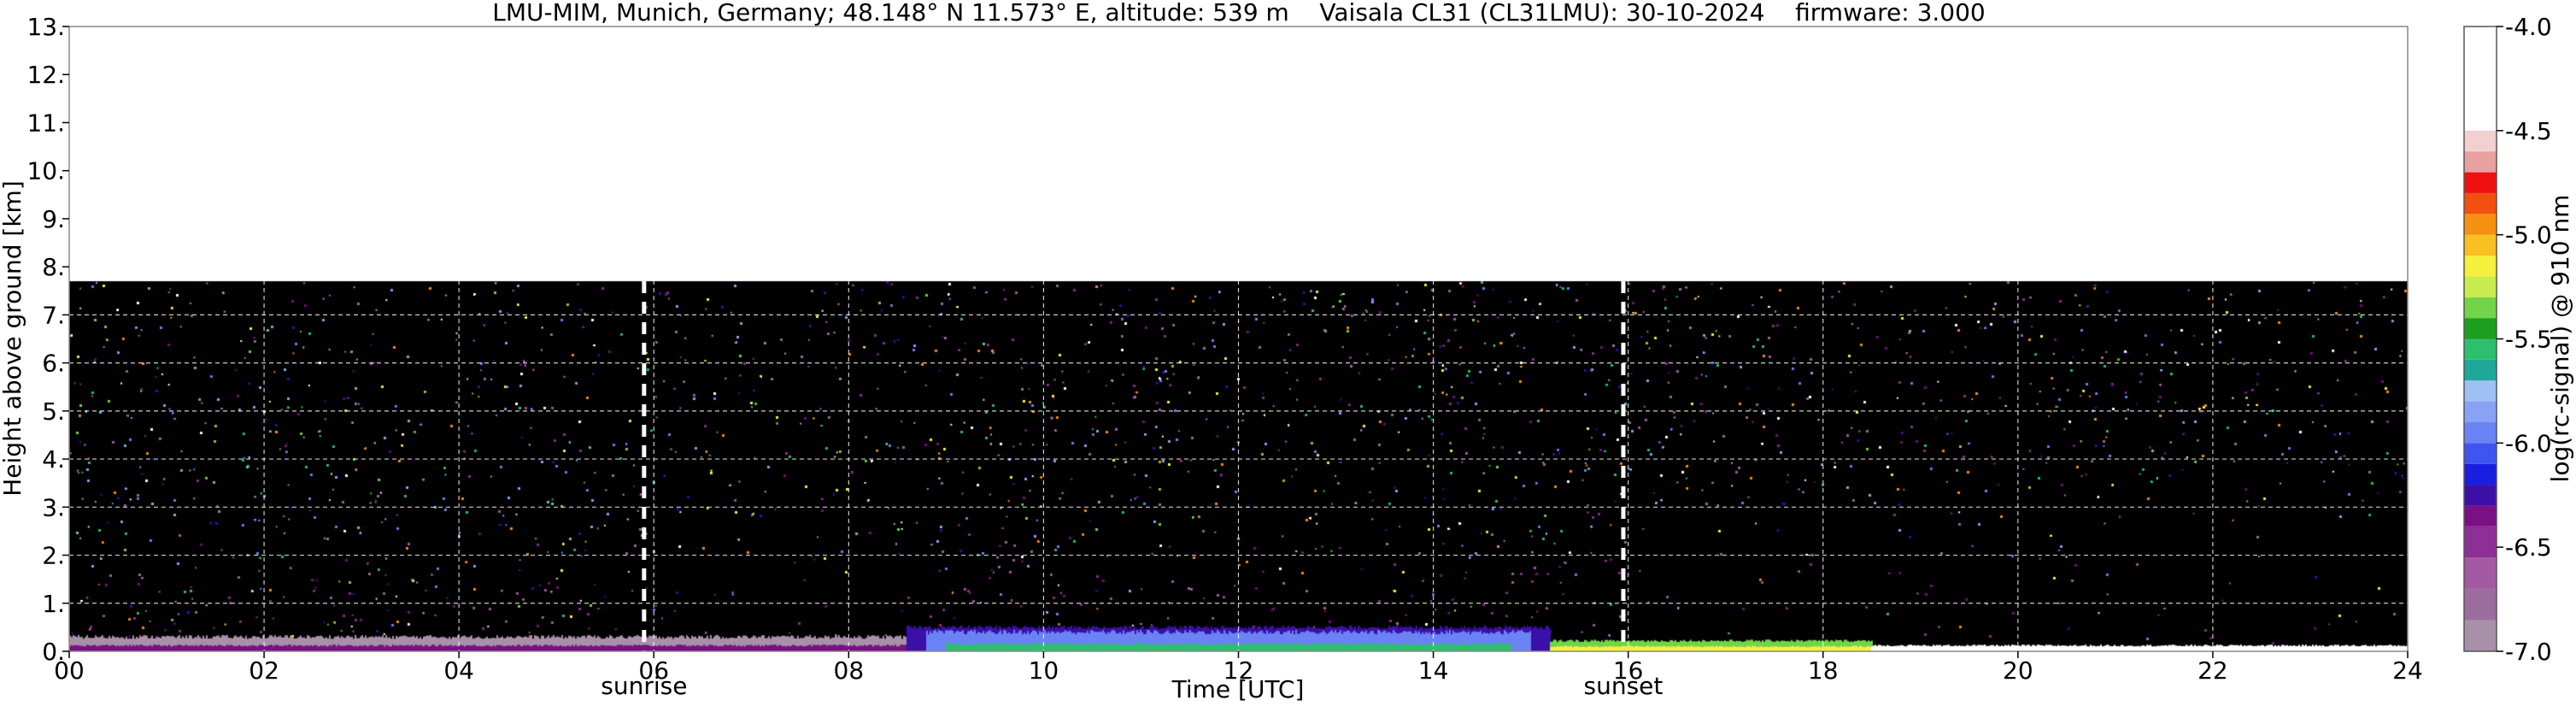  I want to click on y-tick-label: 6., so click(53, 364).